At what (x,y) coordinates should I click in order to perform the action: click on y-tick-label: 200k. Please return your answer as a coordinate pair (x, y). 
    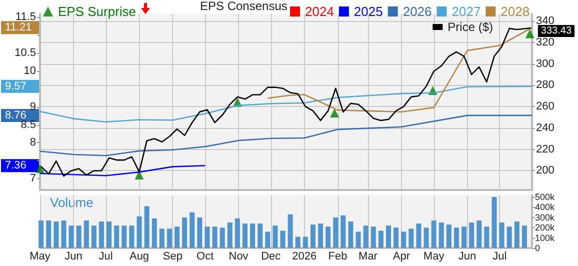
    Looking at the image, I should click on (545, 227).